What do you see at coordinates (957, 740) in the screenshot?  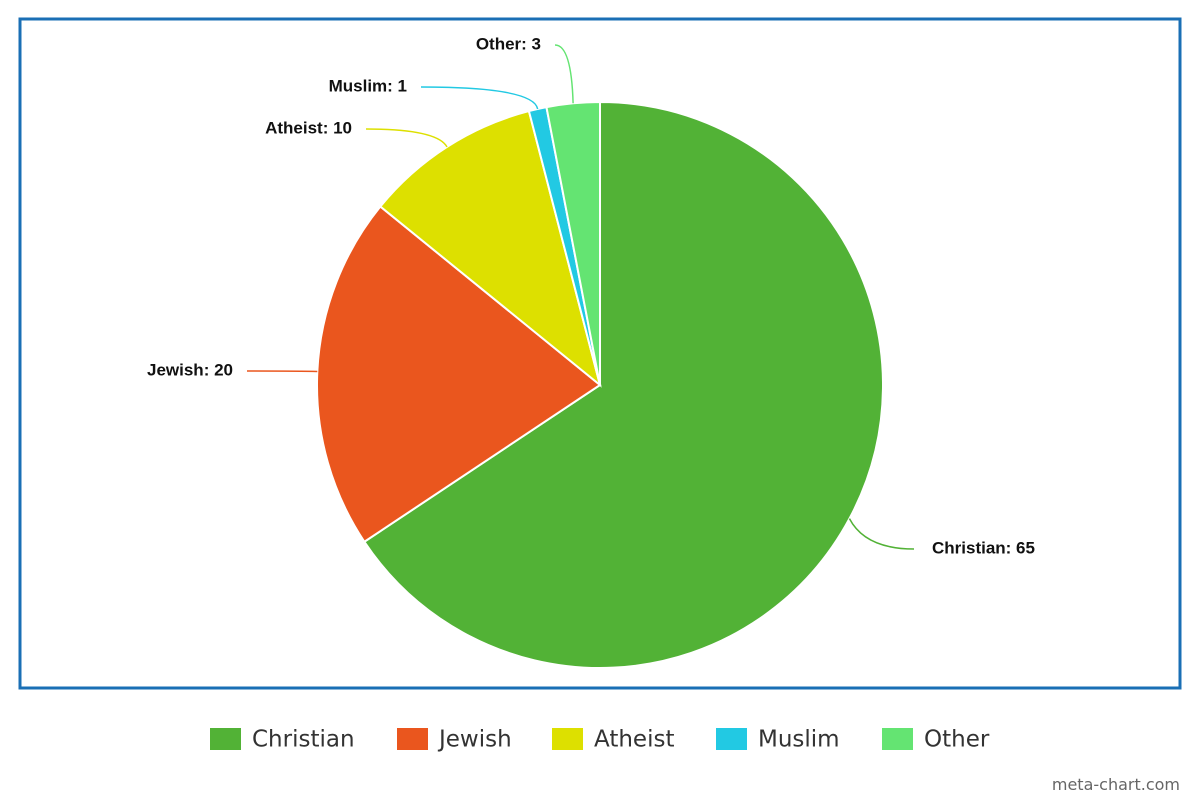 I see `legend-label: Other` at bounding box center [957, 740].